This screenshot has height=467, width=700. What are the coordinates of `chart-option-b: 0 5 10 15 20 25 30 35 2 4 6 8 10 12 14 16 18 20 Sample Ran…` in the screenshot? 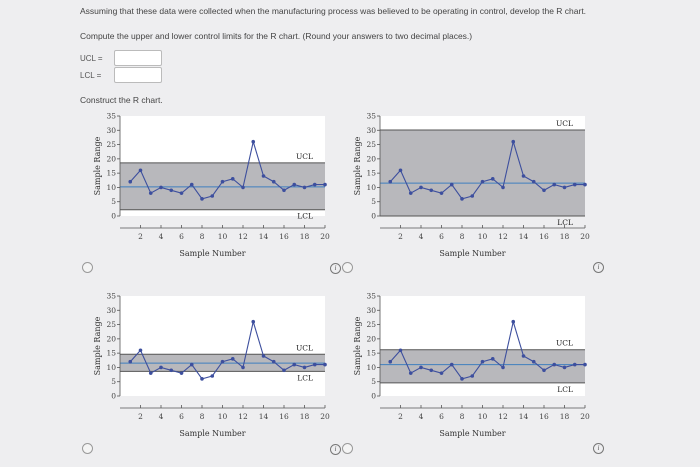 It's located at (475, 193).